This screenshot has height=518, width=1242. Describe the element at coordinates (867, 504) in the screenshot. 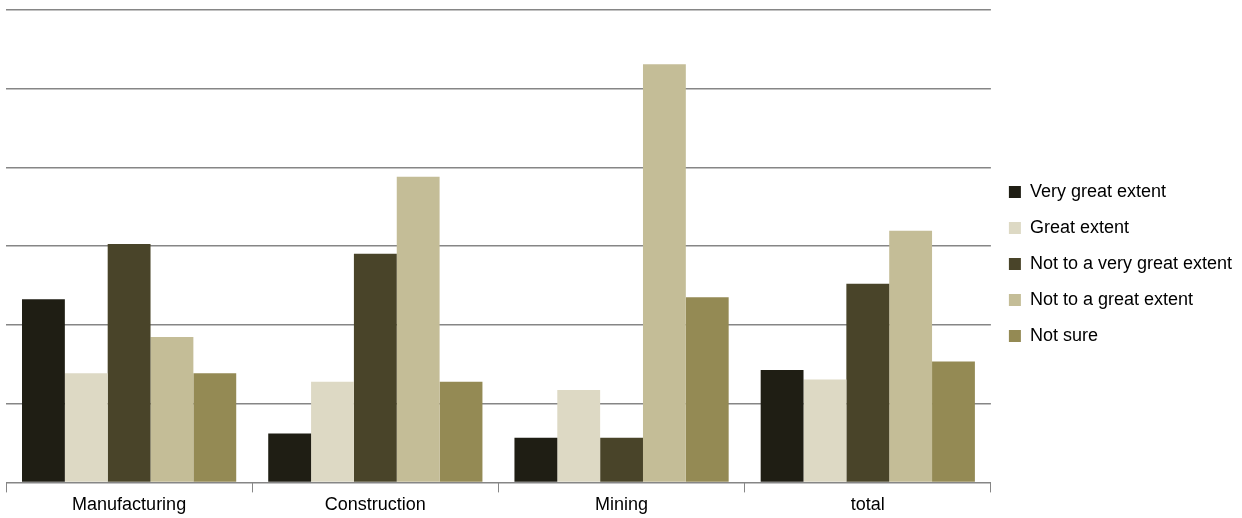

I see `x-tick-label: total` at that location.